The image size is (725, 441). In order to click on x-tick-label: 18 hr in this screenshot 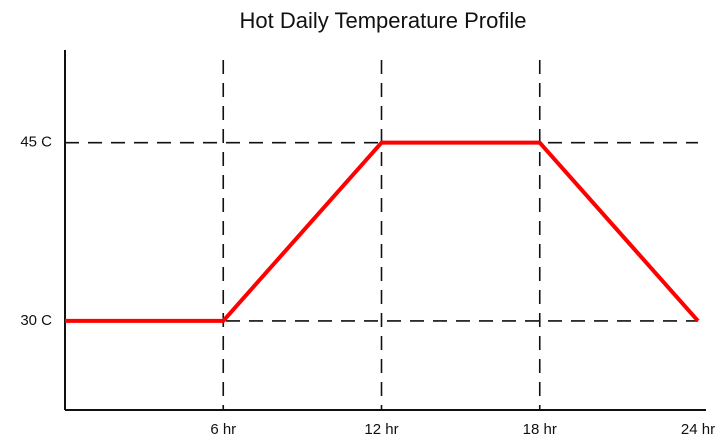, I will do `click(540, 429)`.